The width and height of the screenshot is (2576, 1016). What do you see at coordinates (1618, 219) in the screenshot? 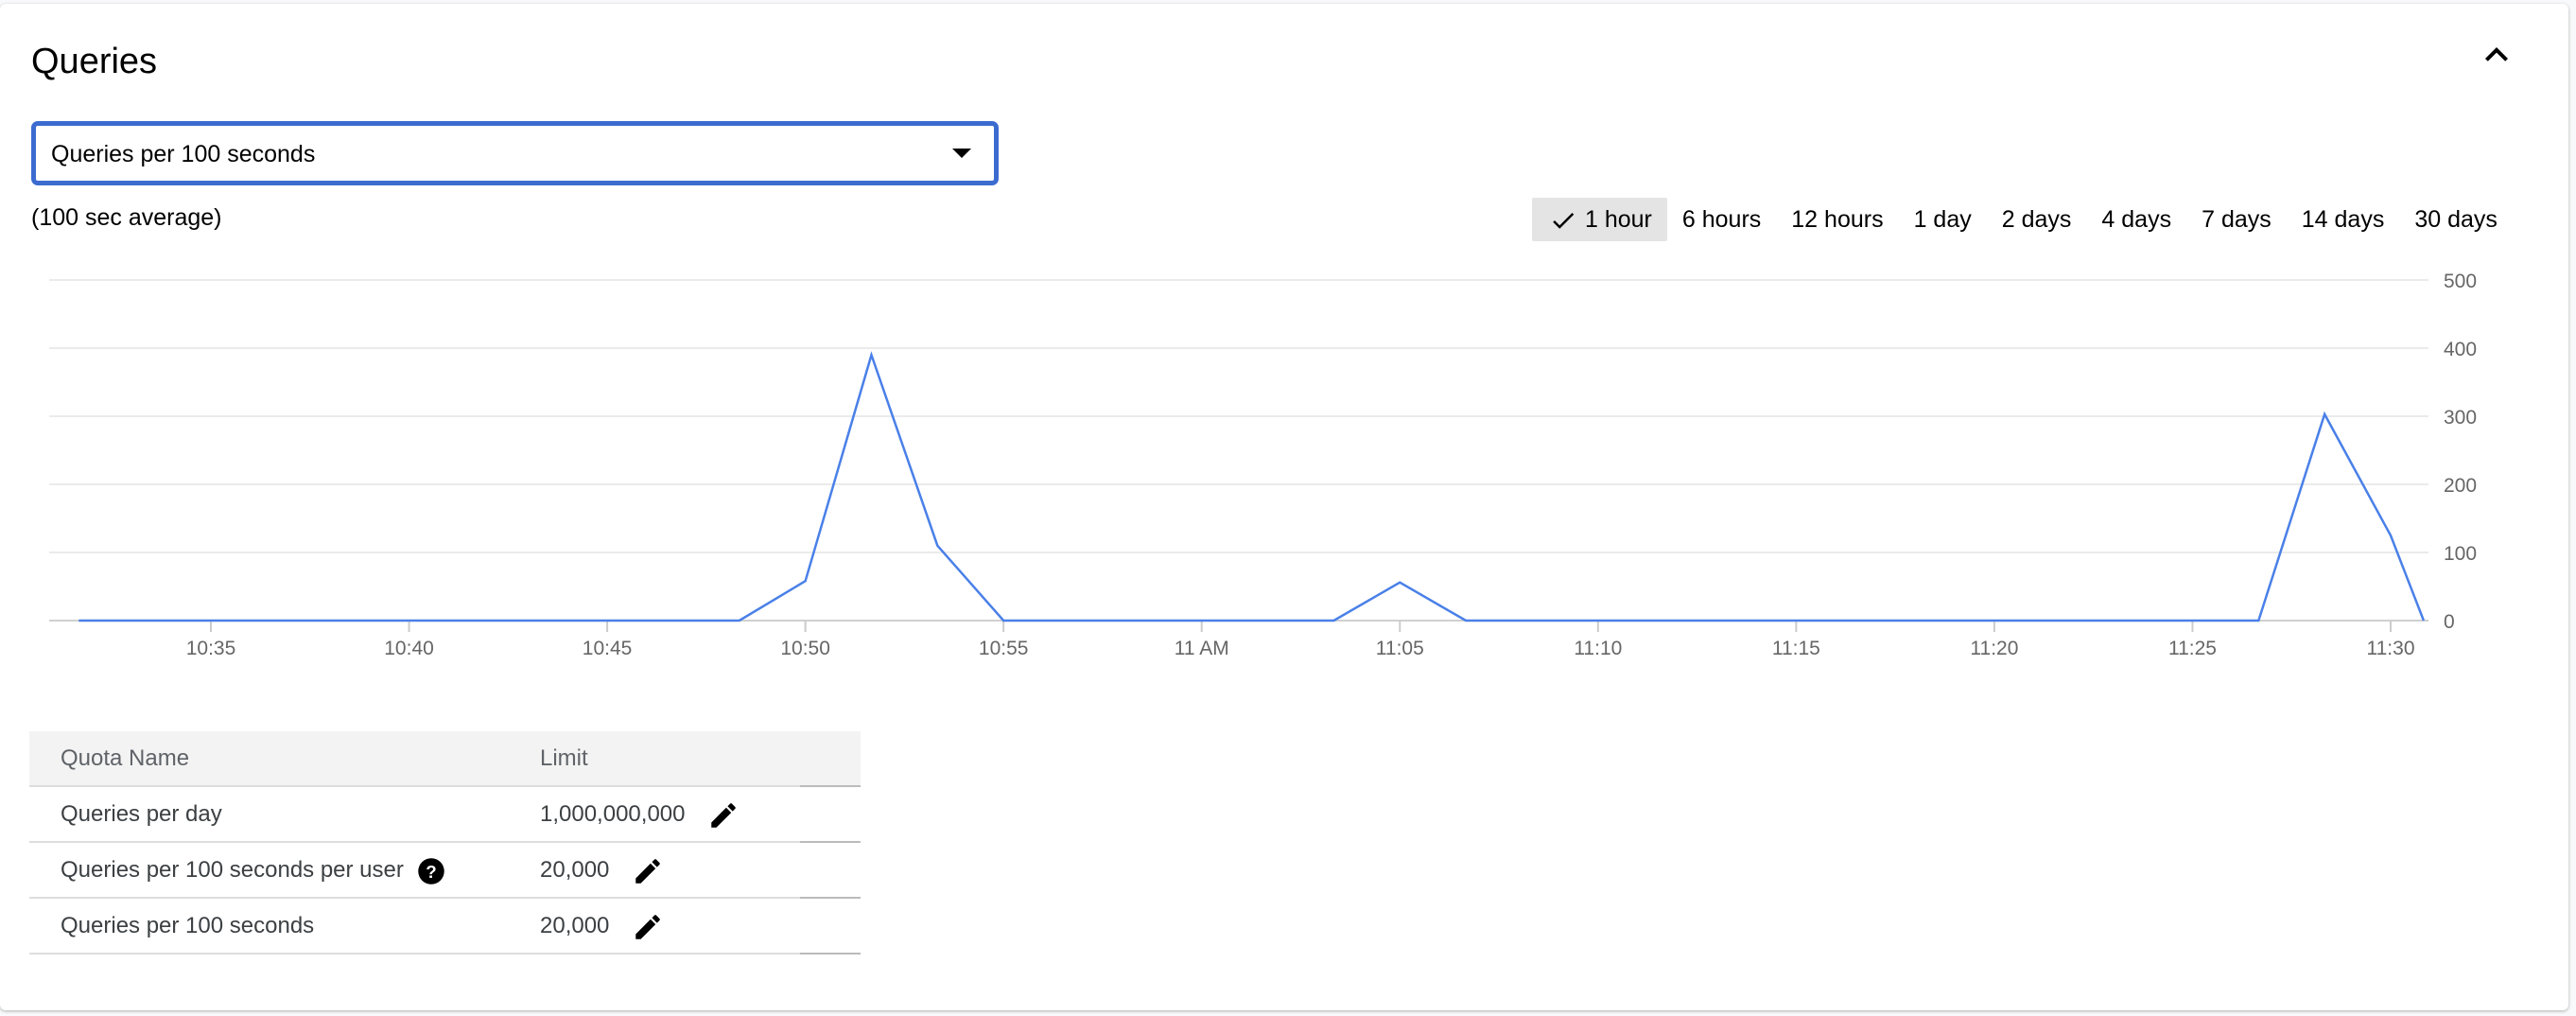
I see `time-range-label: 1 hour` at bounding box center [1618, 219].